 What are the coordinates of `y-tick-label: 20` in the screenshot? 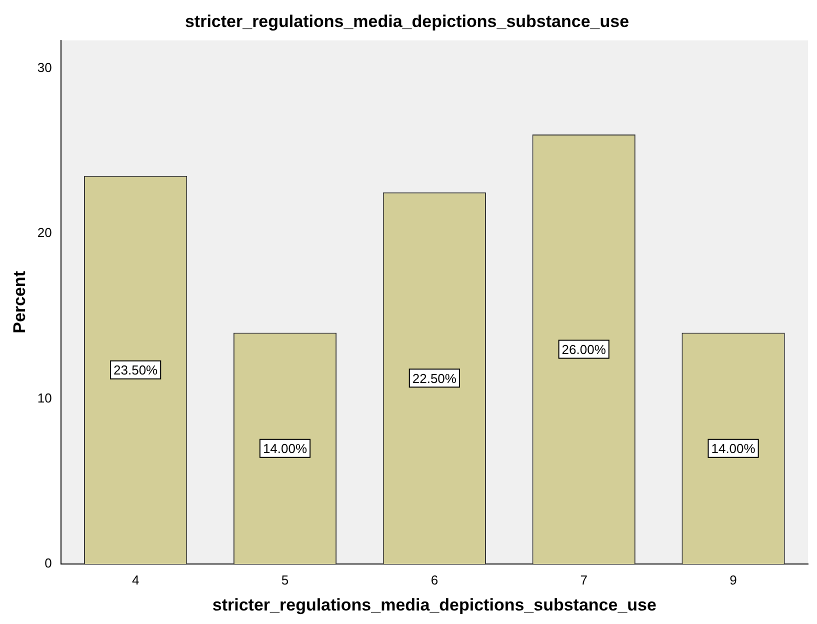 It's located at (44, 232).